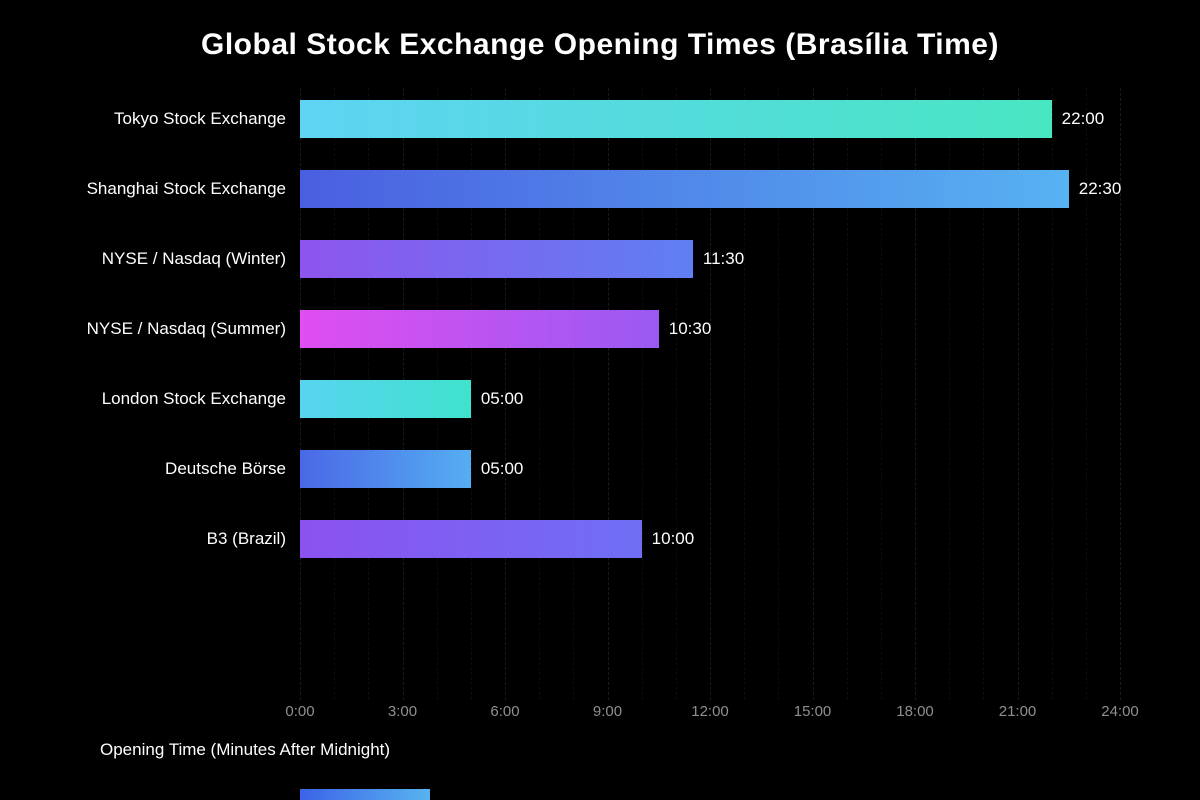 This screenshot has width=1200, height=800. Describe the element at coordinates (1083, 118) in the screenshot. I see `value-label: 22:00` at that location.